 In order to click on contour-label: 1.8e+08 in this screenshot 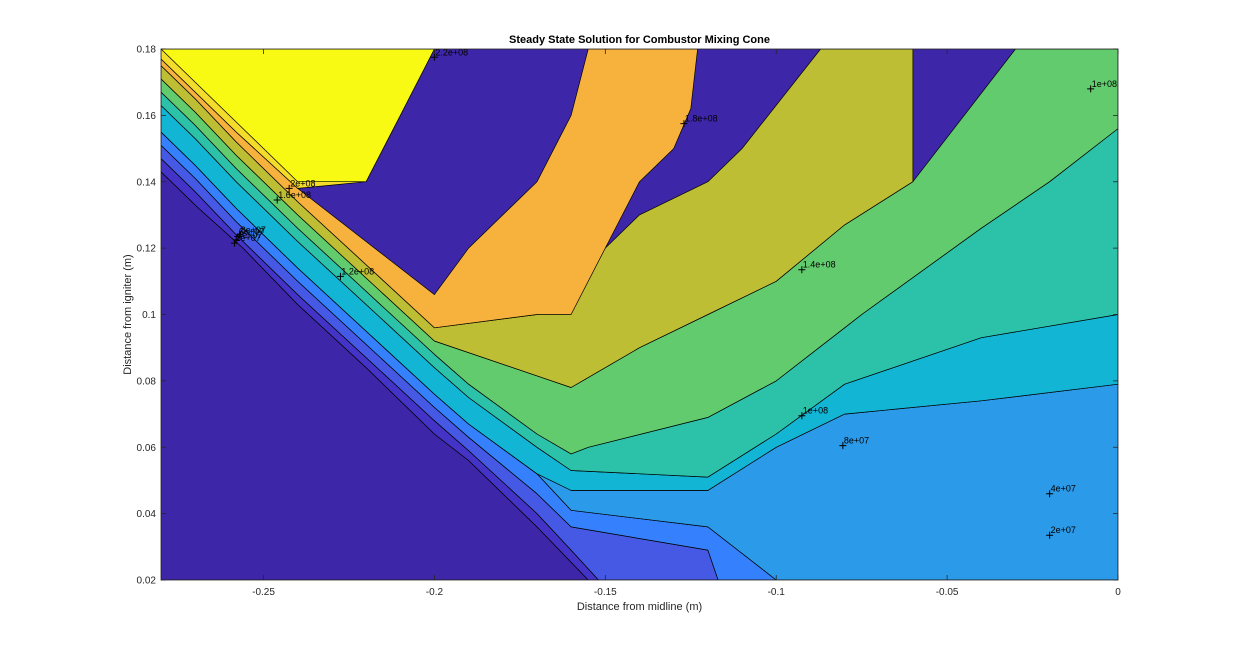, I will do `click(701, 119)`.